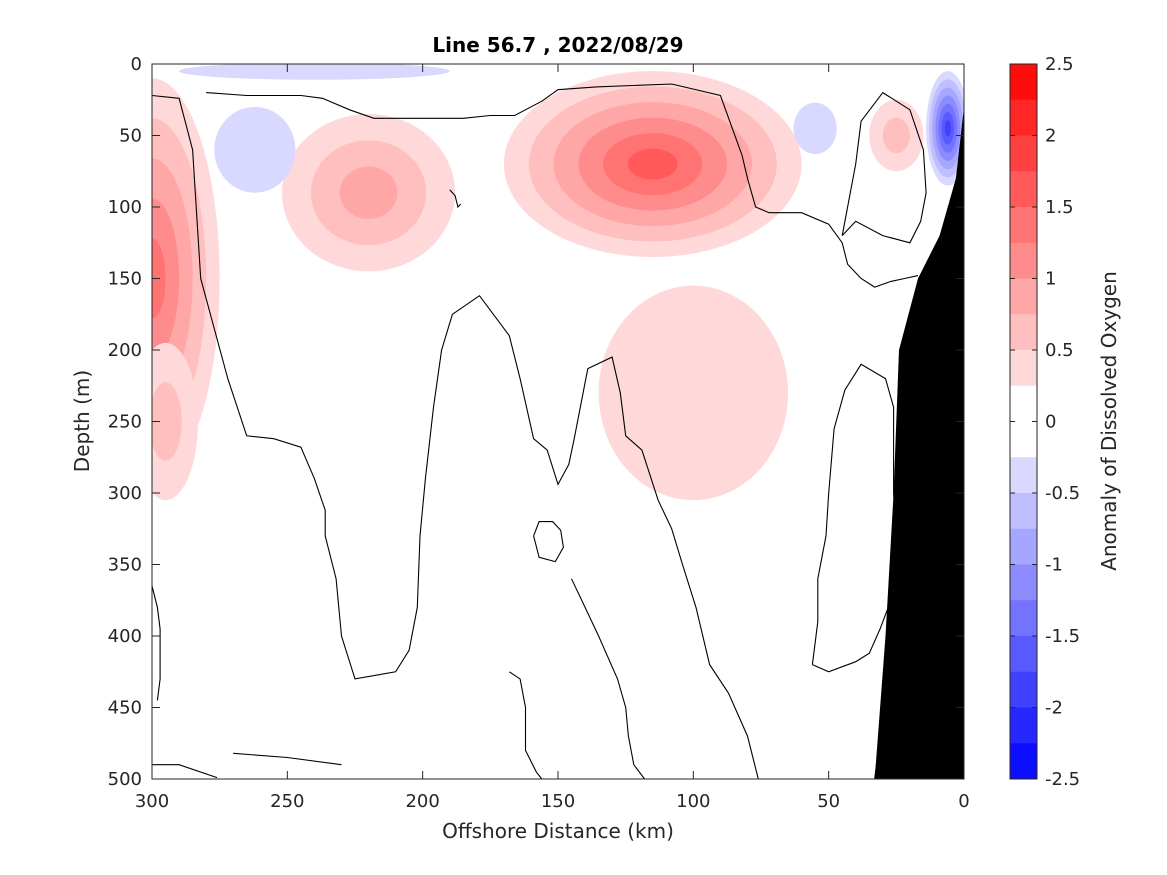 The height and width of the screenshot is (875, 1167). What do you see at coordinates (1050, 136) in the screenshot?
I see `colorbar-tick-label: 2` at bounding box center [1050, 136].